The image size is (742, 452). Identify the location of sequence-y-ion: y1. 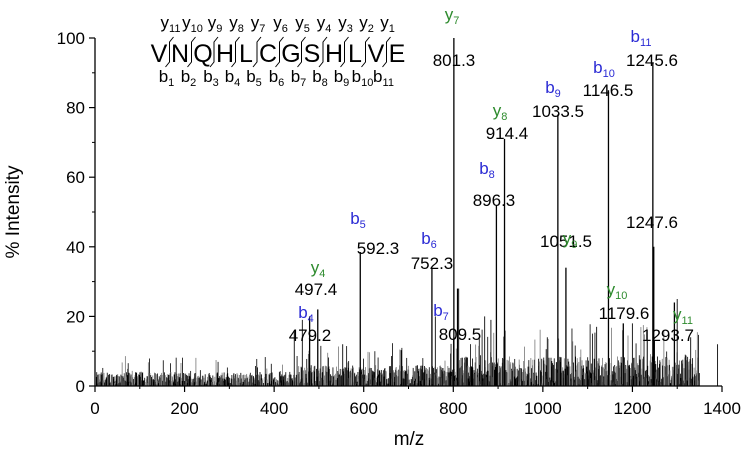
(387, 24).